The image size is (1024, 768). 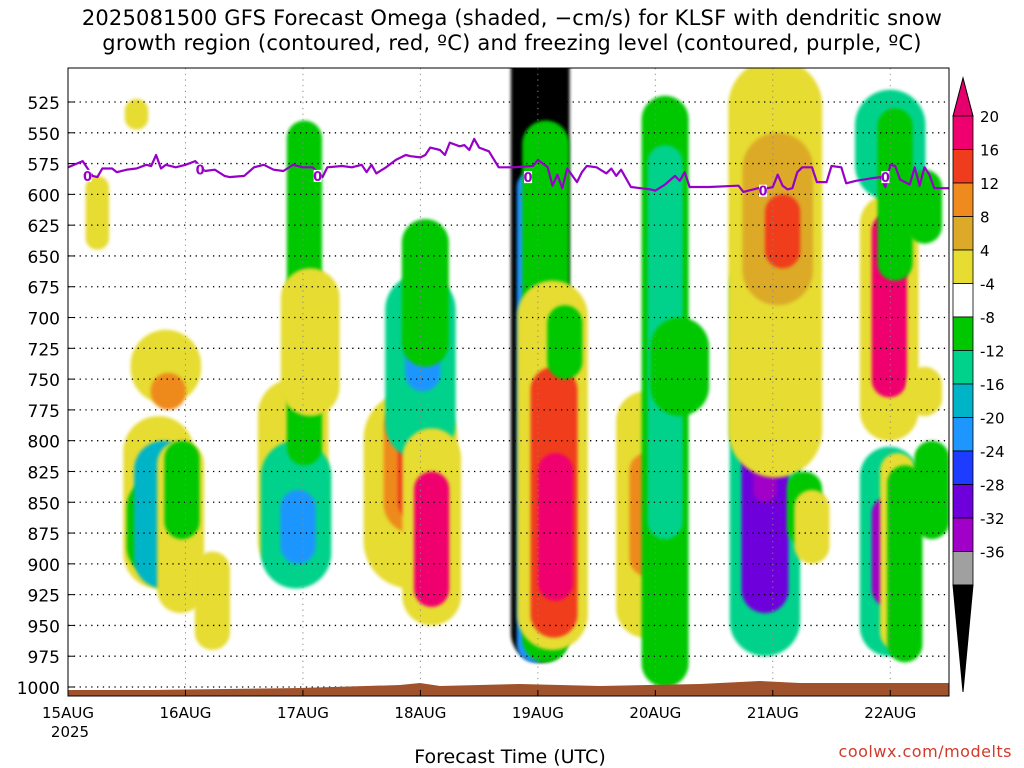 I want to click on colorbar-label: -24, so click(x=992, y=452).